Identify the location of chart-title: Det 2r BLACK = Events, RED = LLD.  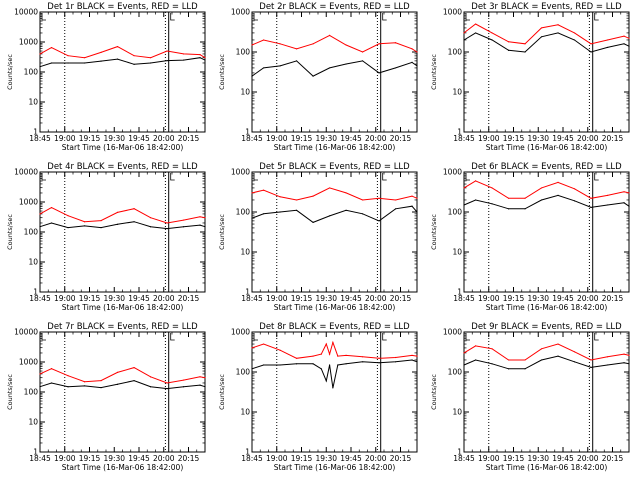
(334, 7).